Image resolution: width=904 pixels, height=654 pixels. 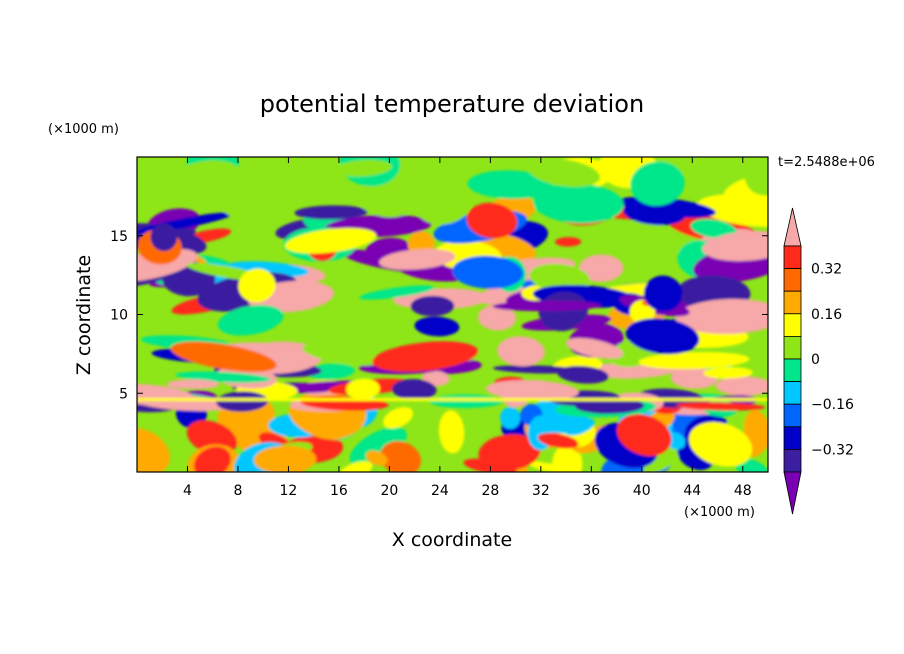 I want to click on colorbar-tick-label: −0.32, so click(x=832, y=450).